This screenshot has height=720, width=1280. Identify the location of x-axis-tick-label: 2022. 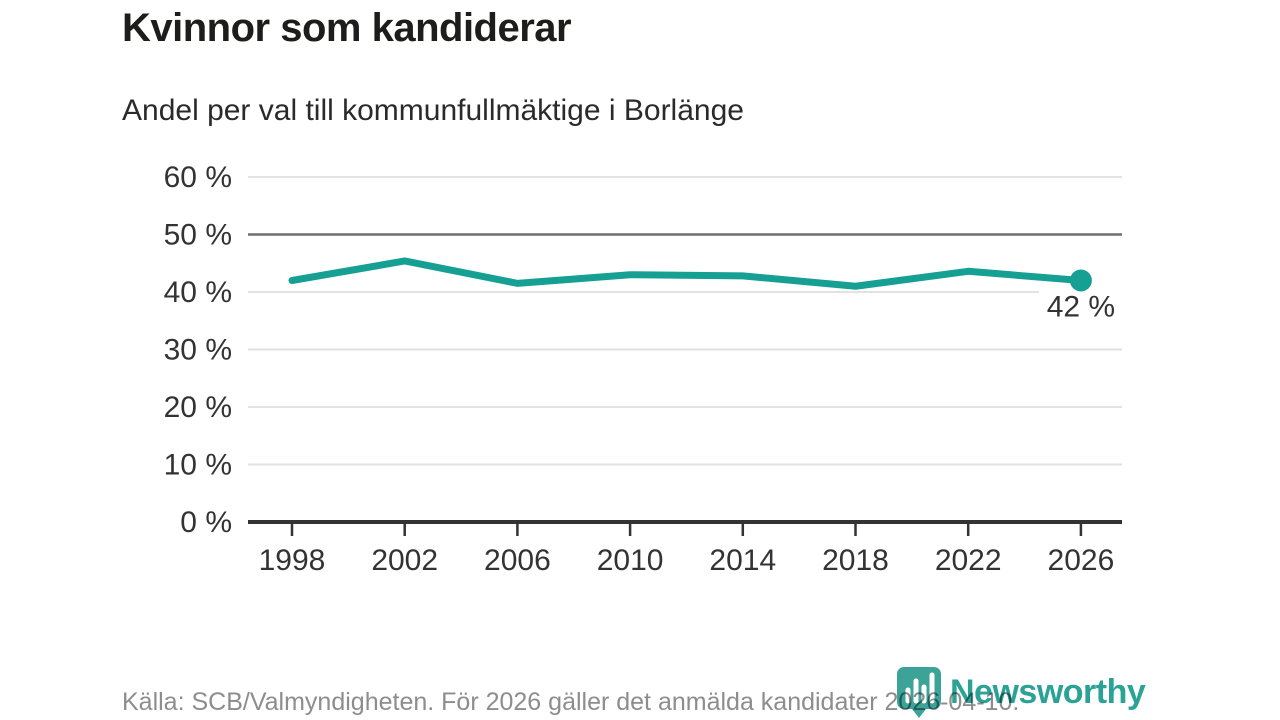
(968, 560).